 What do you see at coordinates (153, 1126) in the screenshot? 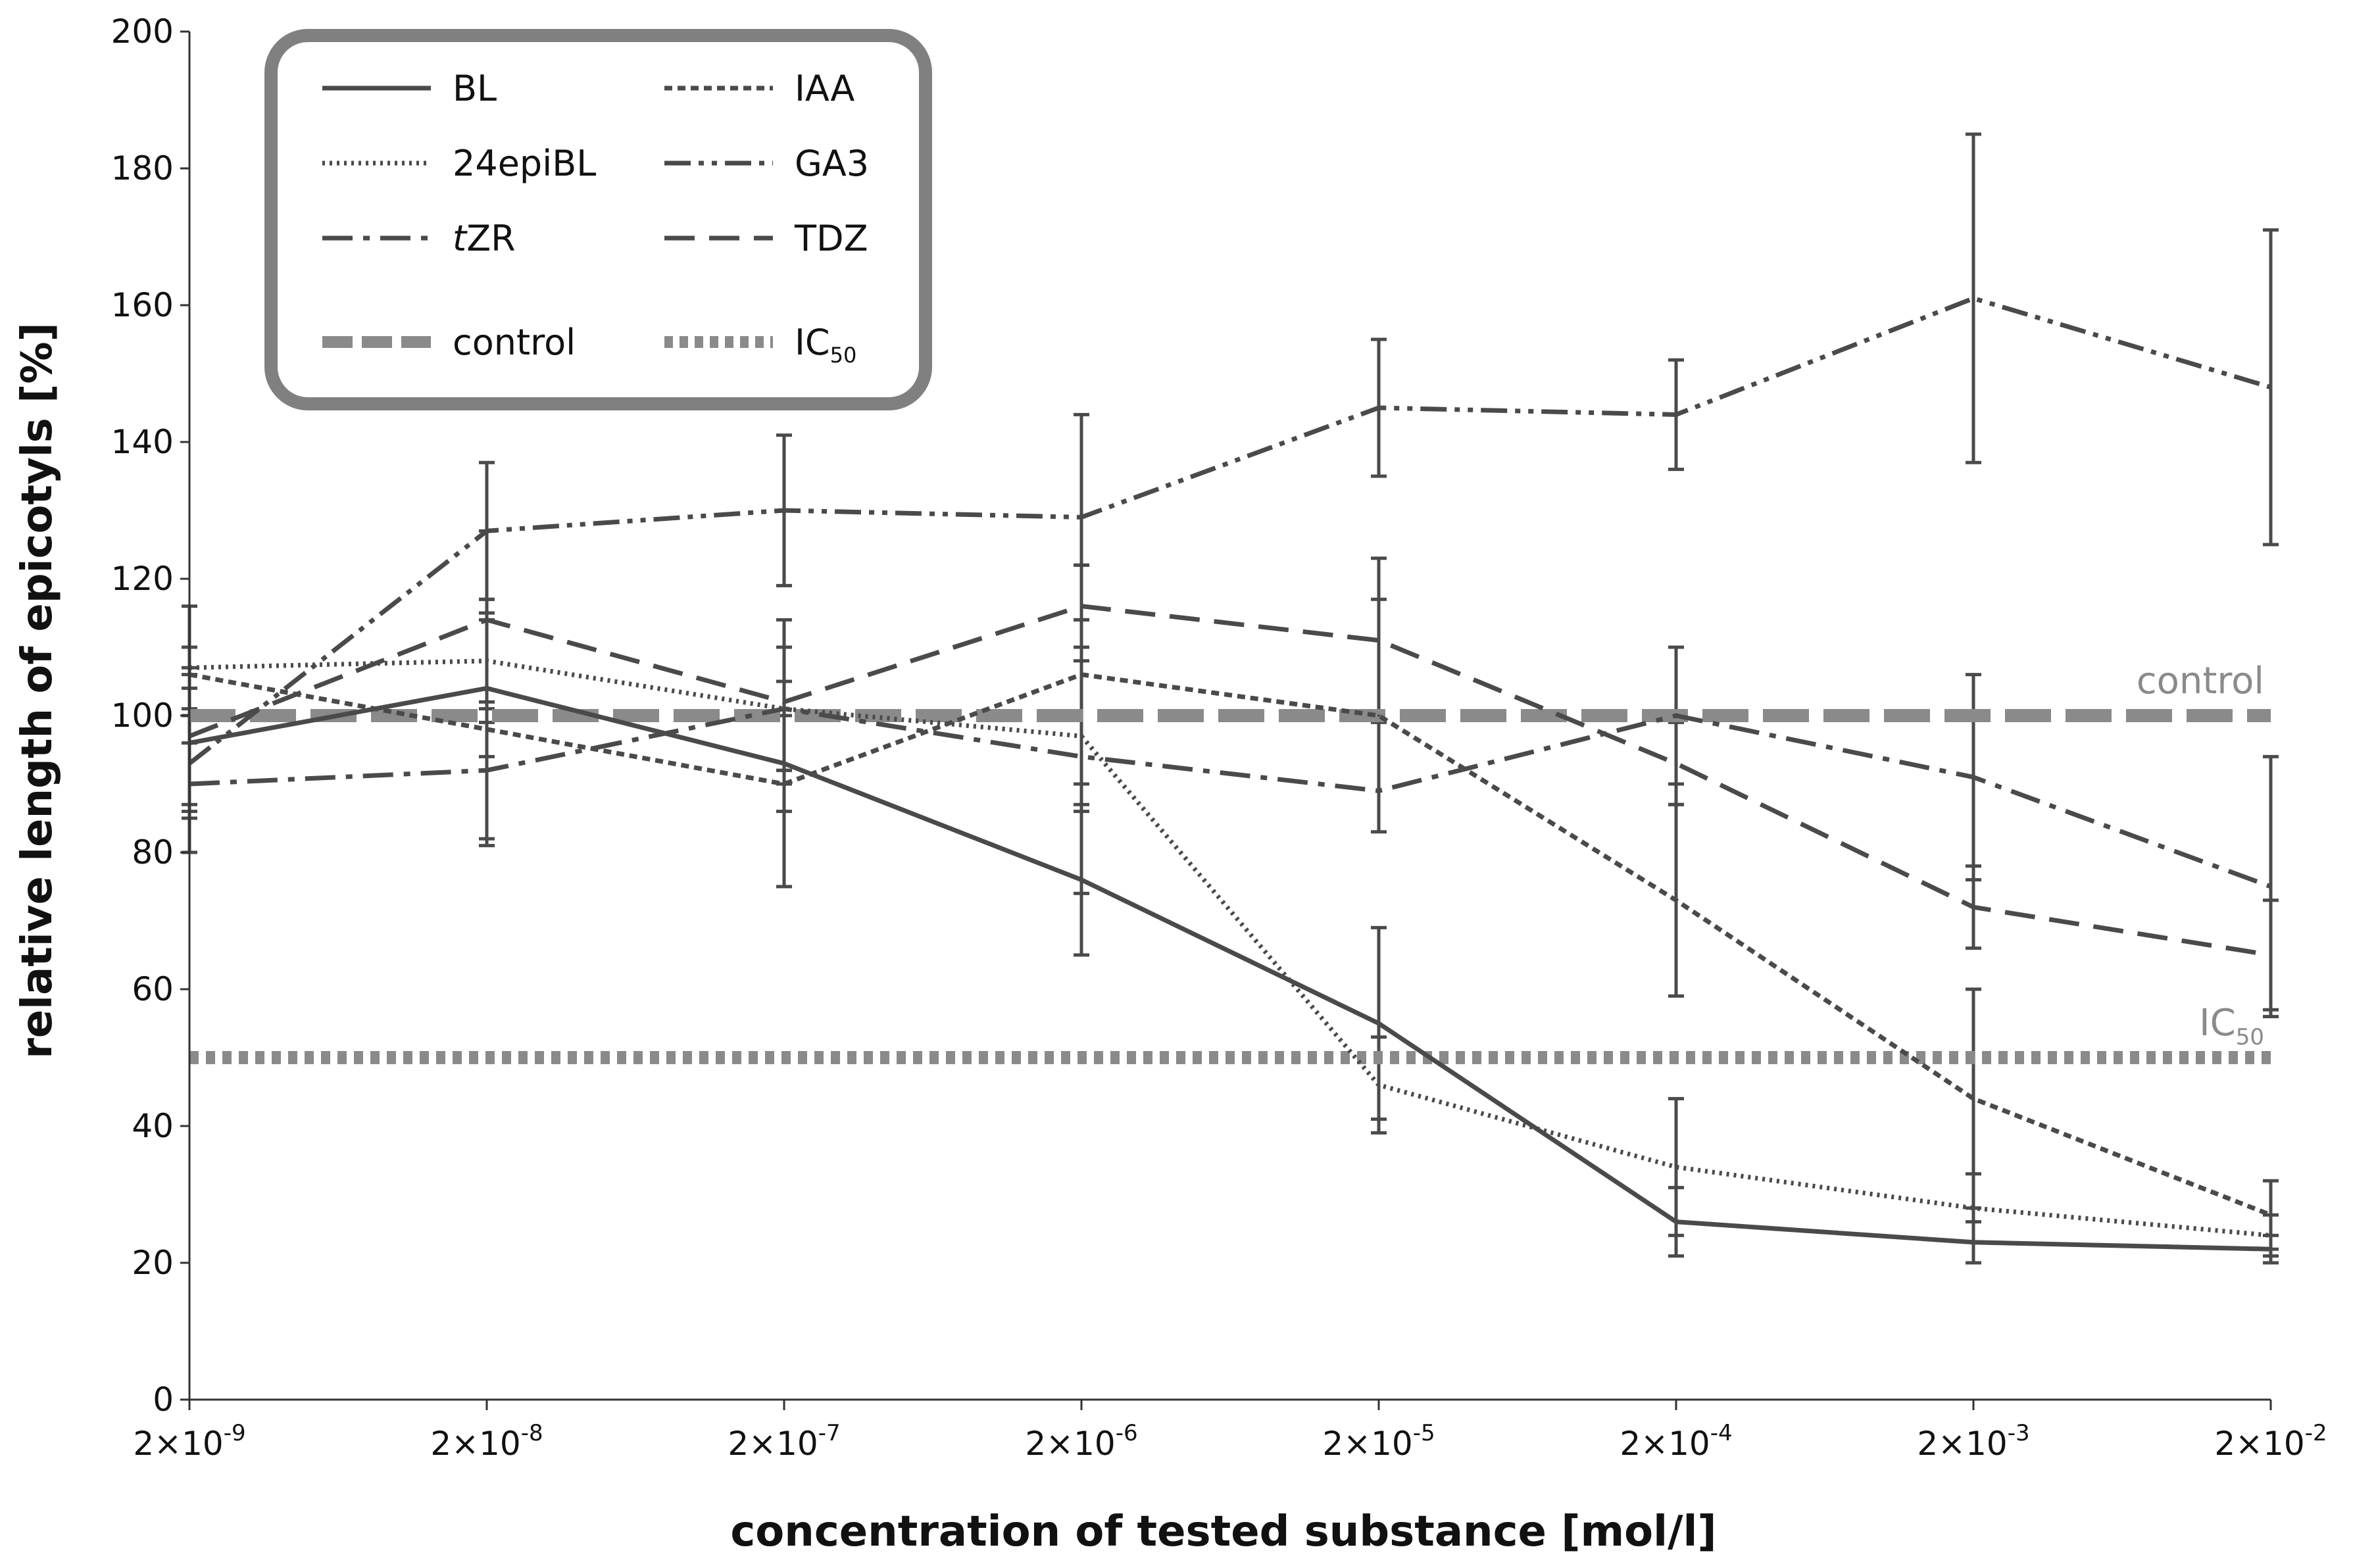
I see `y-tick-label: 40` at bounding box center [153, 1126].